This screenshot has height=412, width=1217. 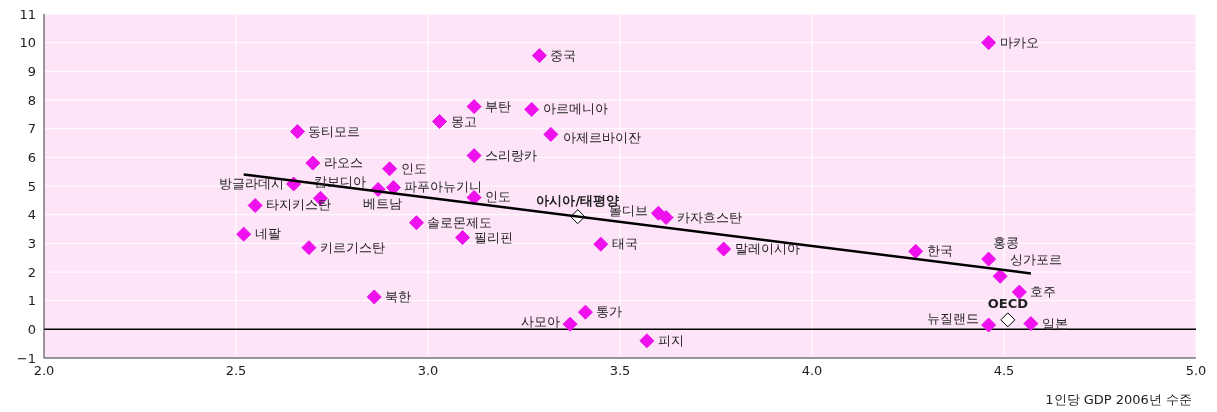 What do you see at coordinates (340, 182) in the screenshot?
I see `annotation: 캄보디아` at bounding box center [340, 182].